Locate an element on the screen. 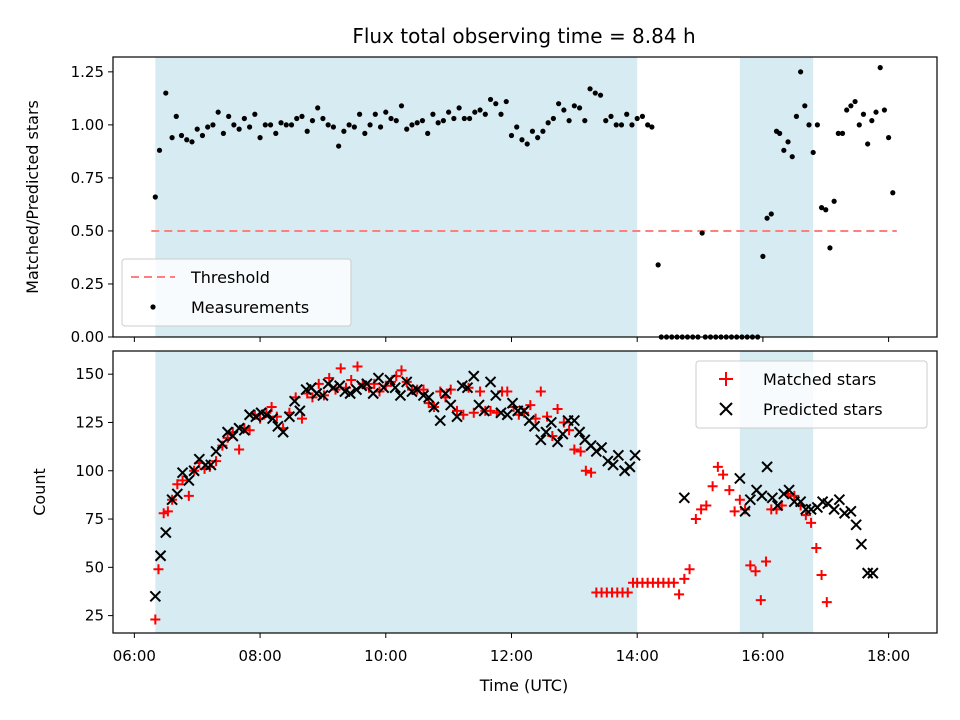 This screenshot has width=960, height=720. x-tick-label: 10:00 is located at coordinates (385, 656).